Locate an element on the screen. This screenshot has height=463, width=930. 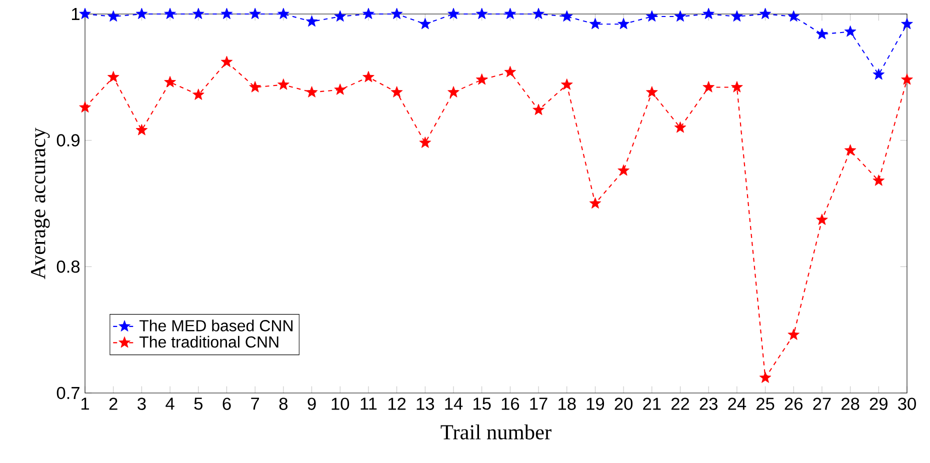
x-tick-label: 13 is located at coordinates (425, 404).